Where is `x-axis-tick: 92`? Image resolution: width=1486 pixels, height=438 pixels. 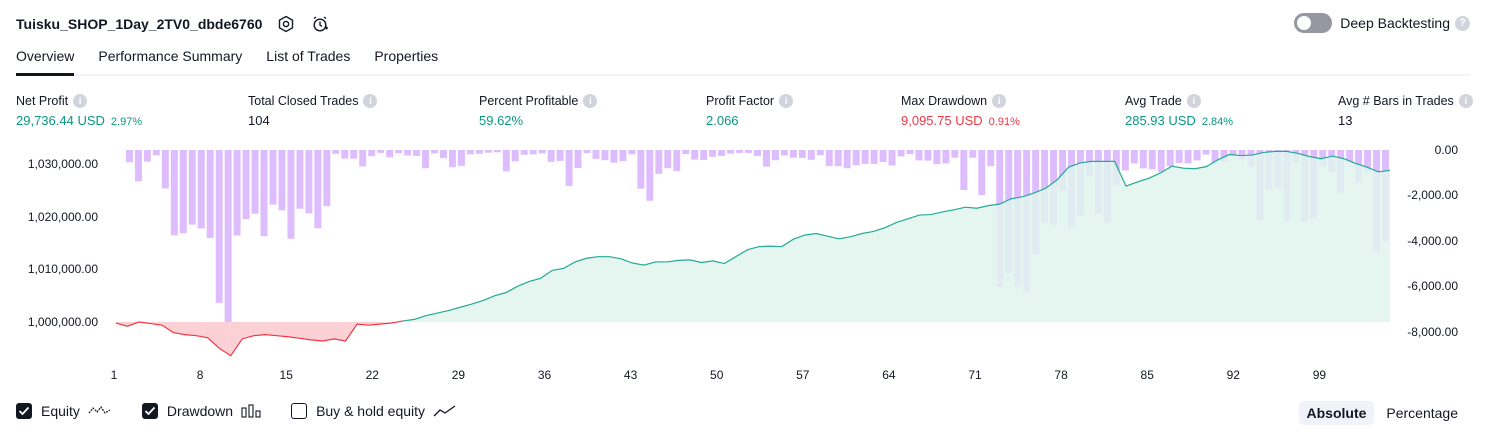
x-axis-tick: 92 is located at coordinates (1234, 375).